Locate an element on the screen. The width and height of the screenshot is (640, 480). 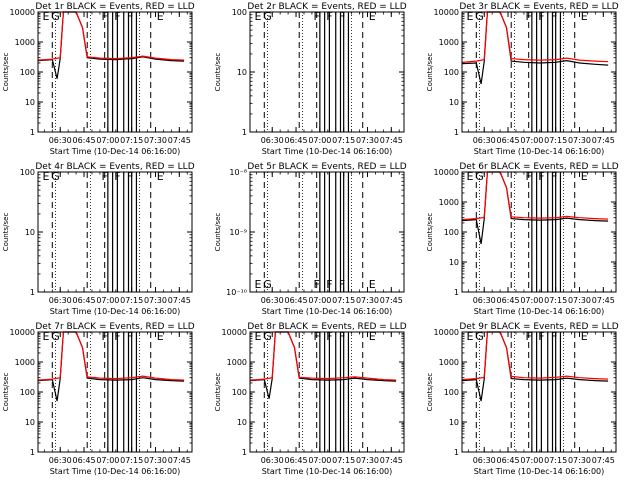
panel-title: Det 8r BLACK = Events, RED = LLD is located at coordinates (326, 327).